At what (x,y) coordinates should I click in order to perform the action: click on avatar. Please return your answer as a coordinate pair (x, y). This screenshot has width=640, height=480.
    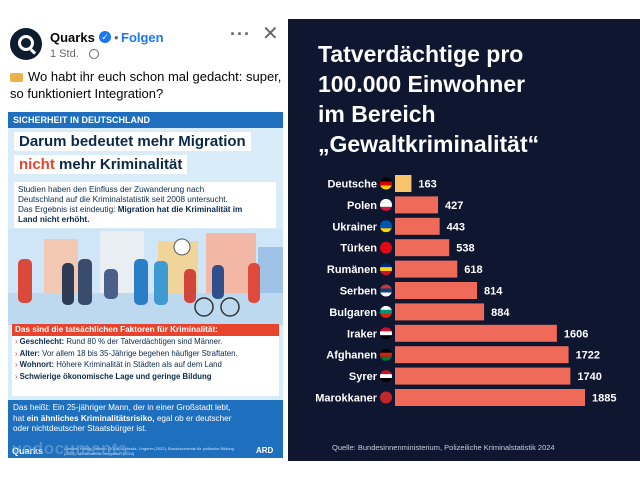
    Looking at the image, I should click on (26, 44).